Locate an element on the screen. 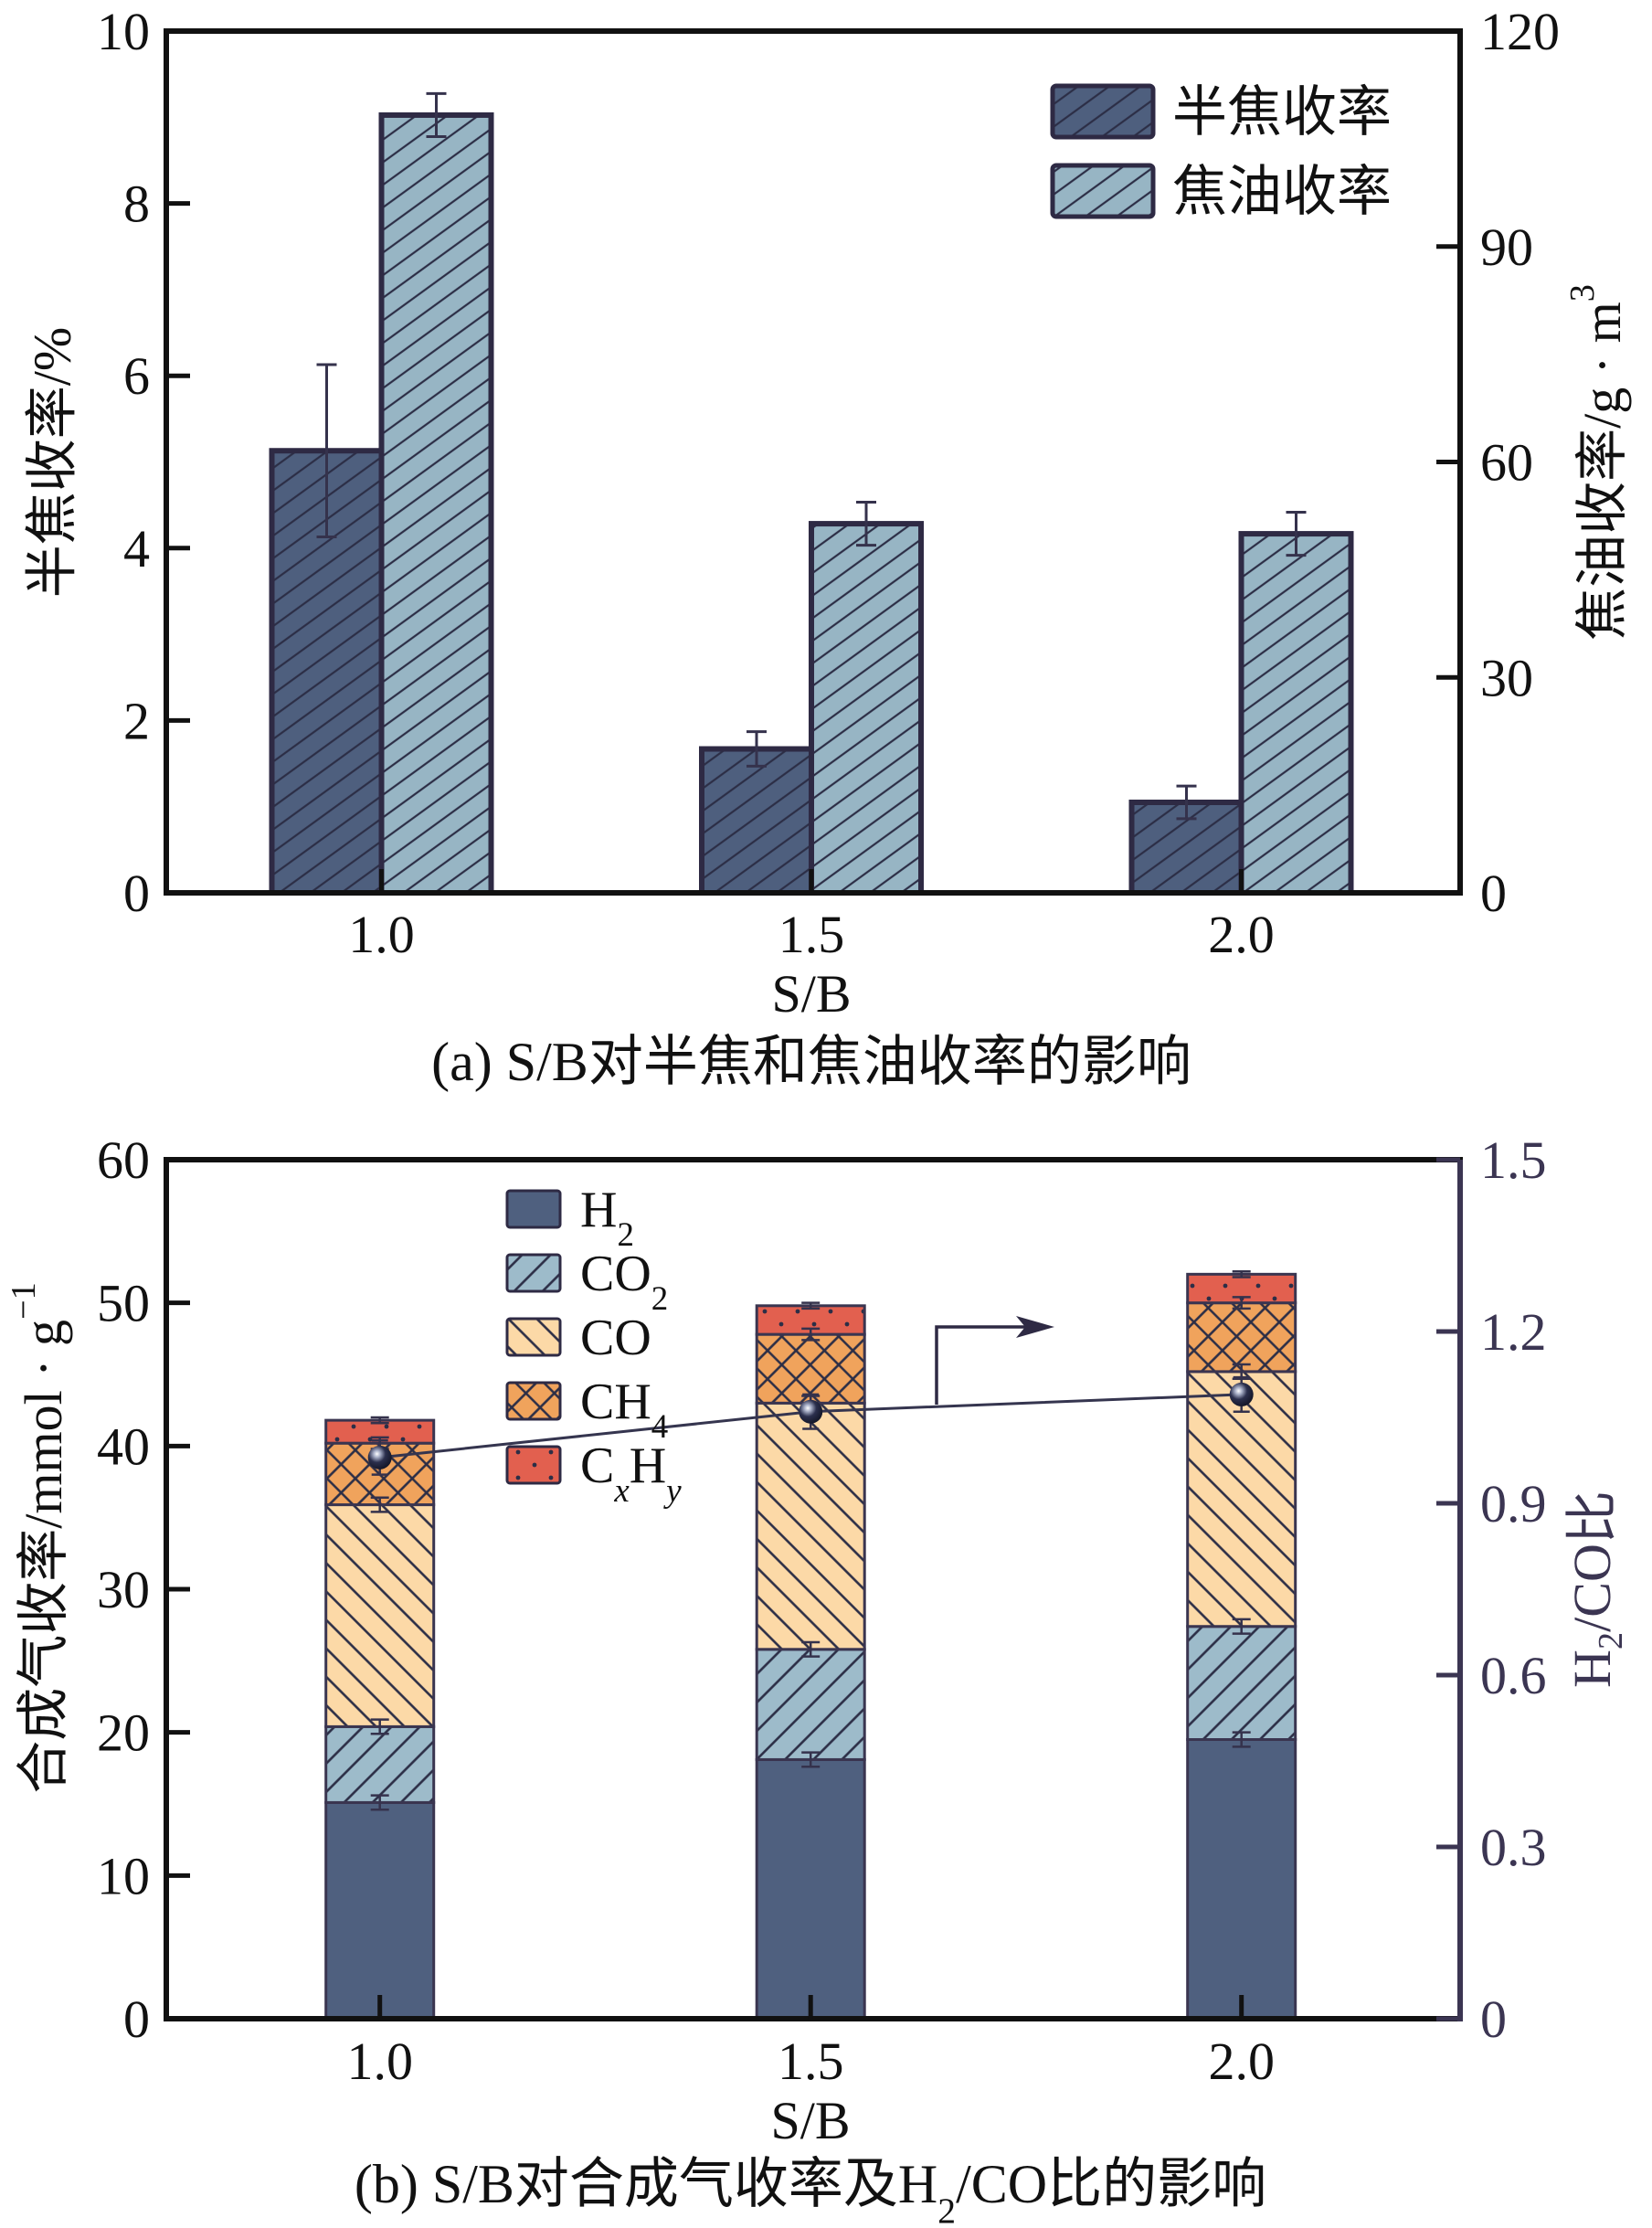 The image size is (1652, 2228). legend-label-co: CO is located at coordinates (616, 1338).